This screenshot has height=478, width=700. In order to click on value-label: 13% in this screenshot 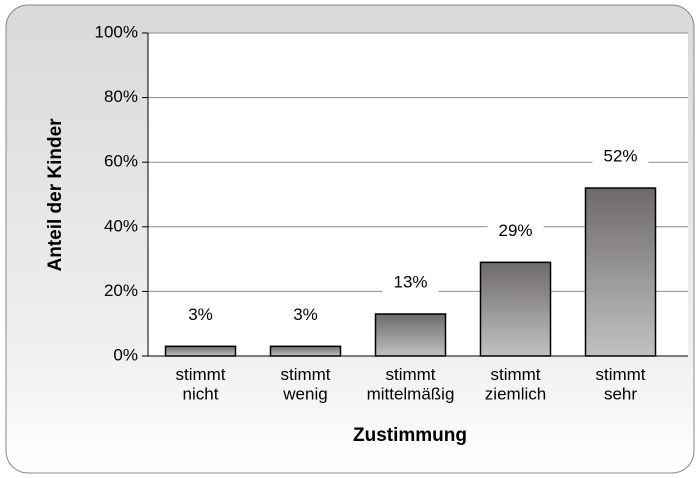, I will do `click(410, 281)`.